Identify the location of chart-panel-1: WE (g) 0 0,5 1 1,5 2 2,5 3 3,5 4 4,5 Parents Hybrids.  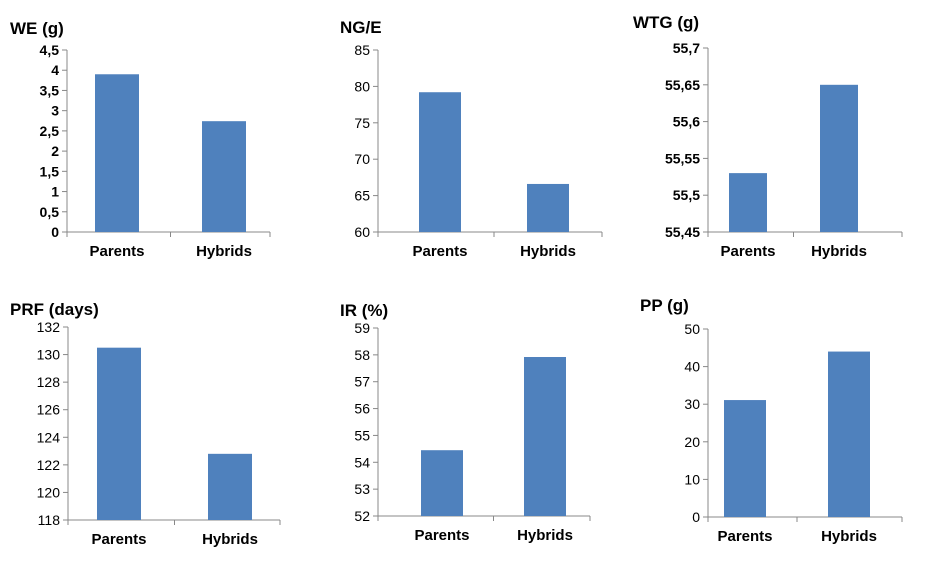
(140, 139).